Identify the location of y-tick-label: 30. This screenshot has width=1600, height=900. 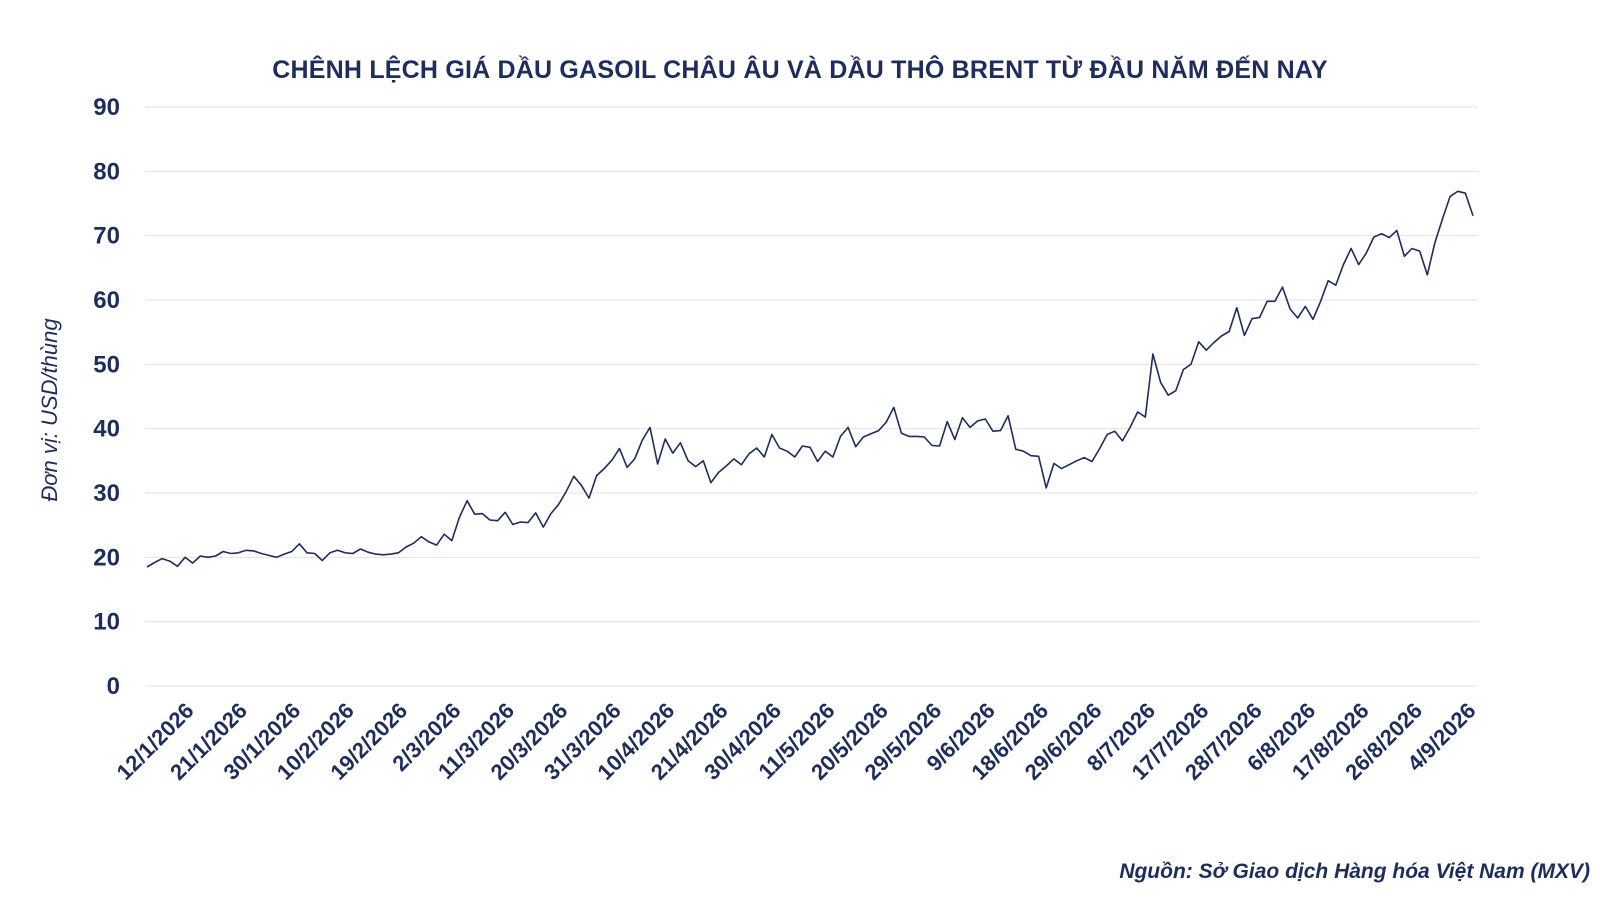
(106, 493).